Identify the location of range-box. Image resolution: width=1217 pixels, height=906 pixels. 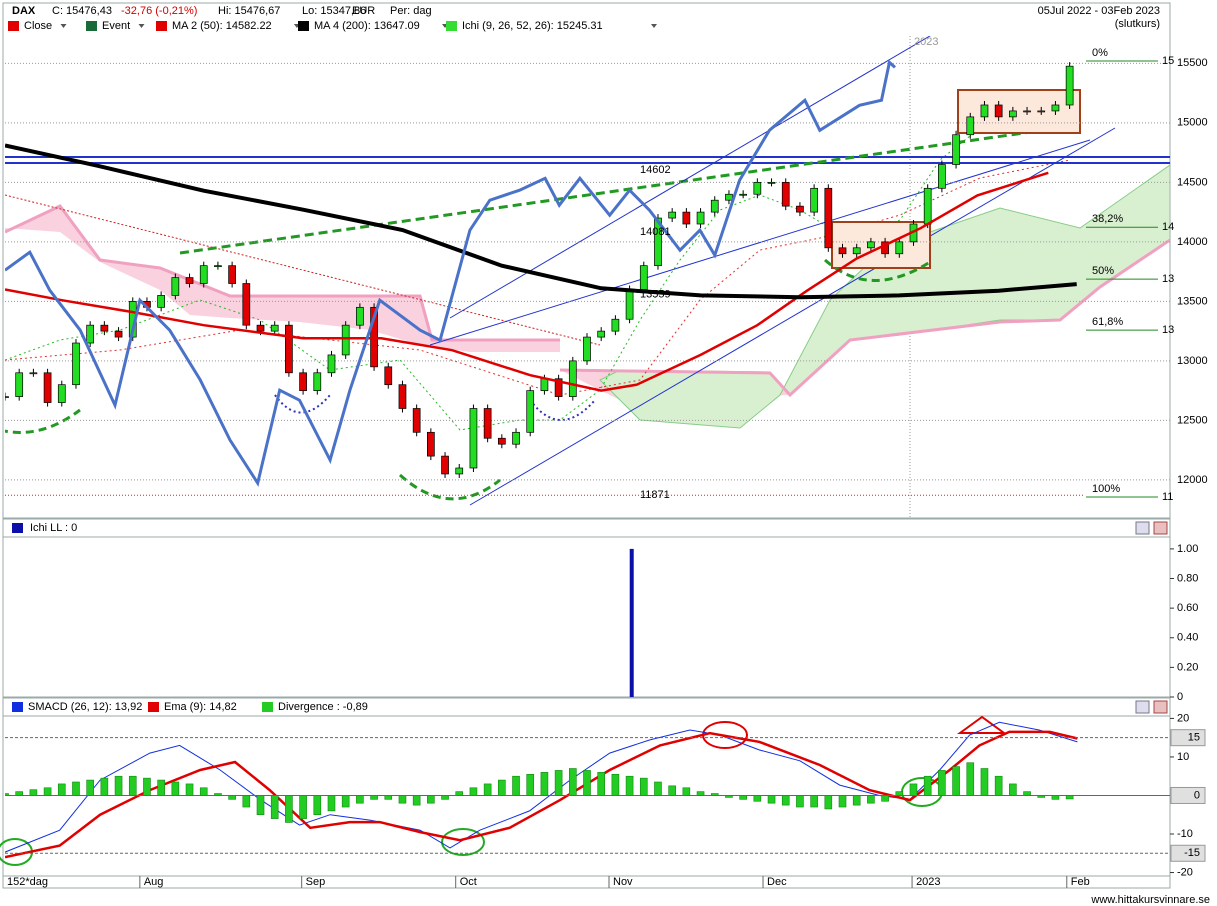
(1019, 111).